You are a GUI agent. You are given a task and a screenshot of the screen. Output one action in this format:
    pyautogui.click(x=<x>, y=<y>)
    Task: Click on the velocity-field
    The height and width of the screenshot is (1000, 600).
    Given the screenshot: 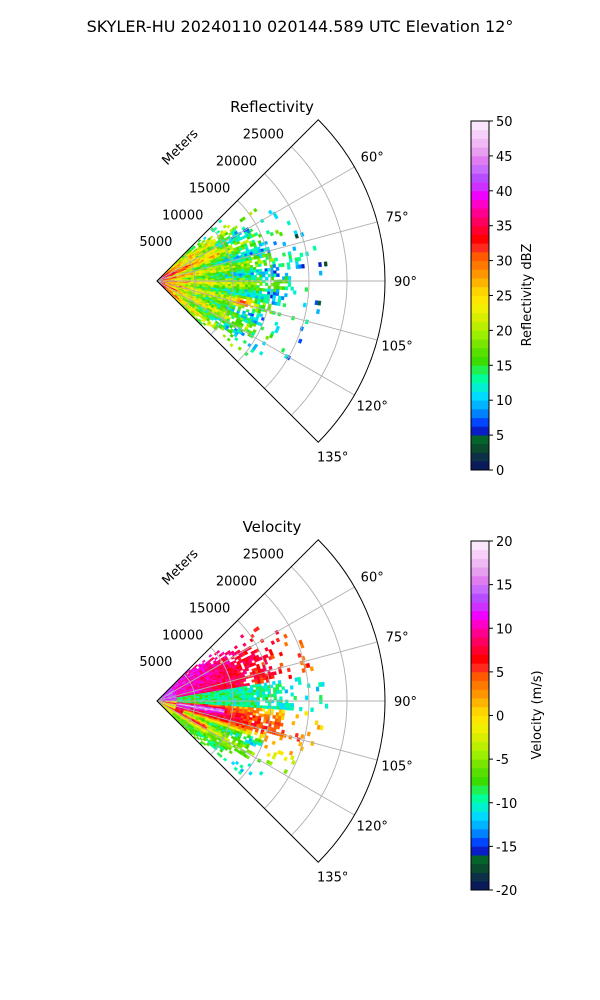 What is the action you would take?
    pyautogui.click(x=242, y=701)
    